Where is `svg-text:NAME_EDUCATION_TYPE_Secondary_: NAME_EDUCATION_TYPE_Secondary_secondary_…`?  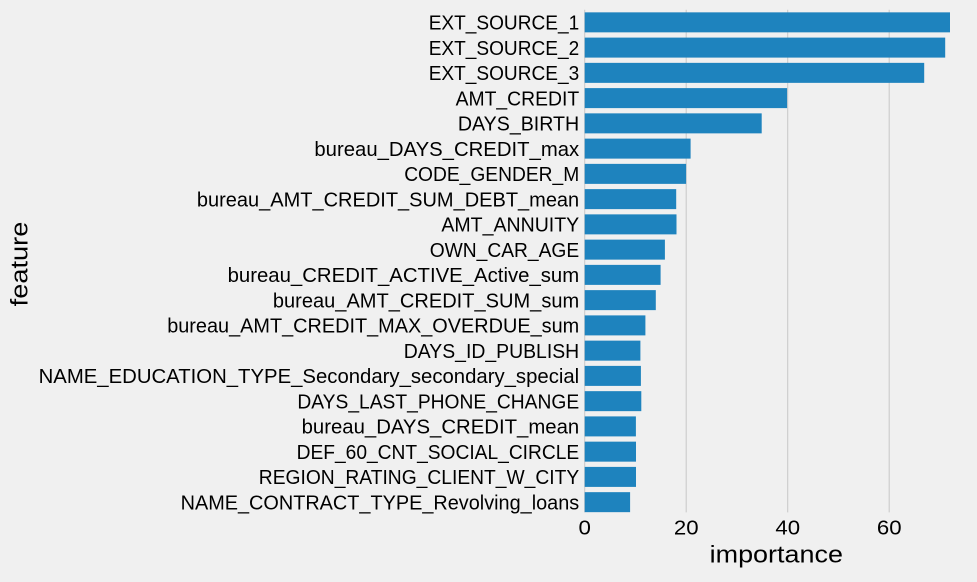
svg-text:NAME_EDUCATION_TYPE_Secondary_: NAME_EDUCATION_TYPE_Secondary_secondary_… is located at coordinates (309, 376).